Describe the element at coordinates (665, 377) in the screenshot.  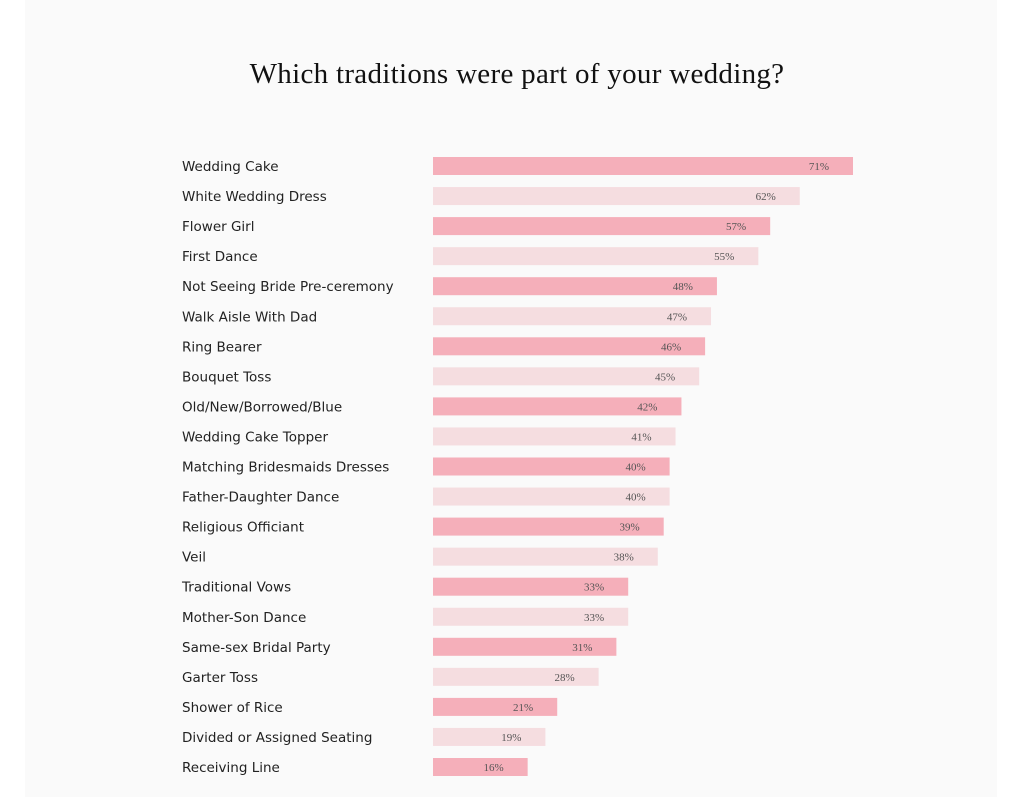
I see `value-label: 45%` at that location.